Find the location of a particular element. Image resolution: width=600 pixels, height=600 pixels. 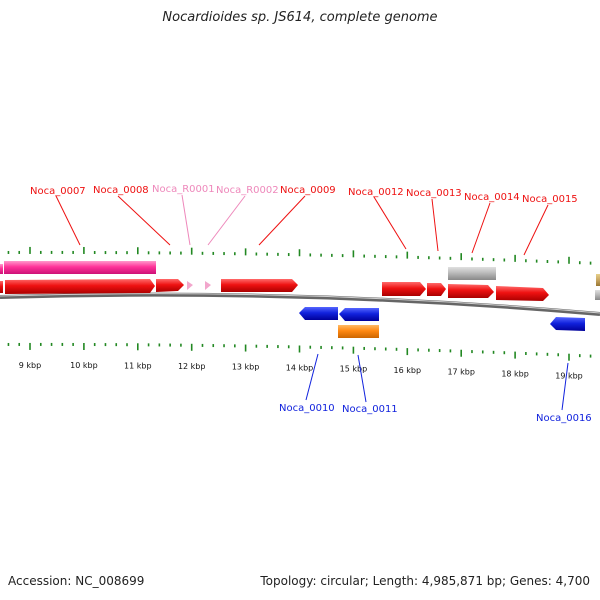

svg-text: Noca_R0002 is located at coordinates (247, 190).